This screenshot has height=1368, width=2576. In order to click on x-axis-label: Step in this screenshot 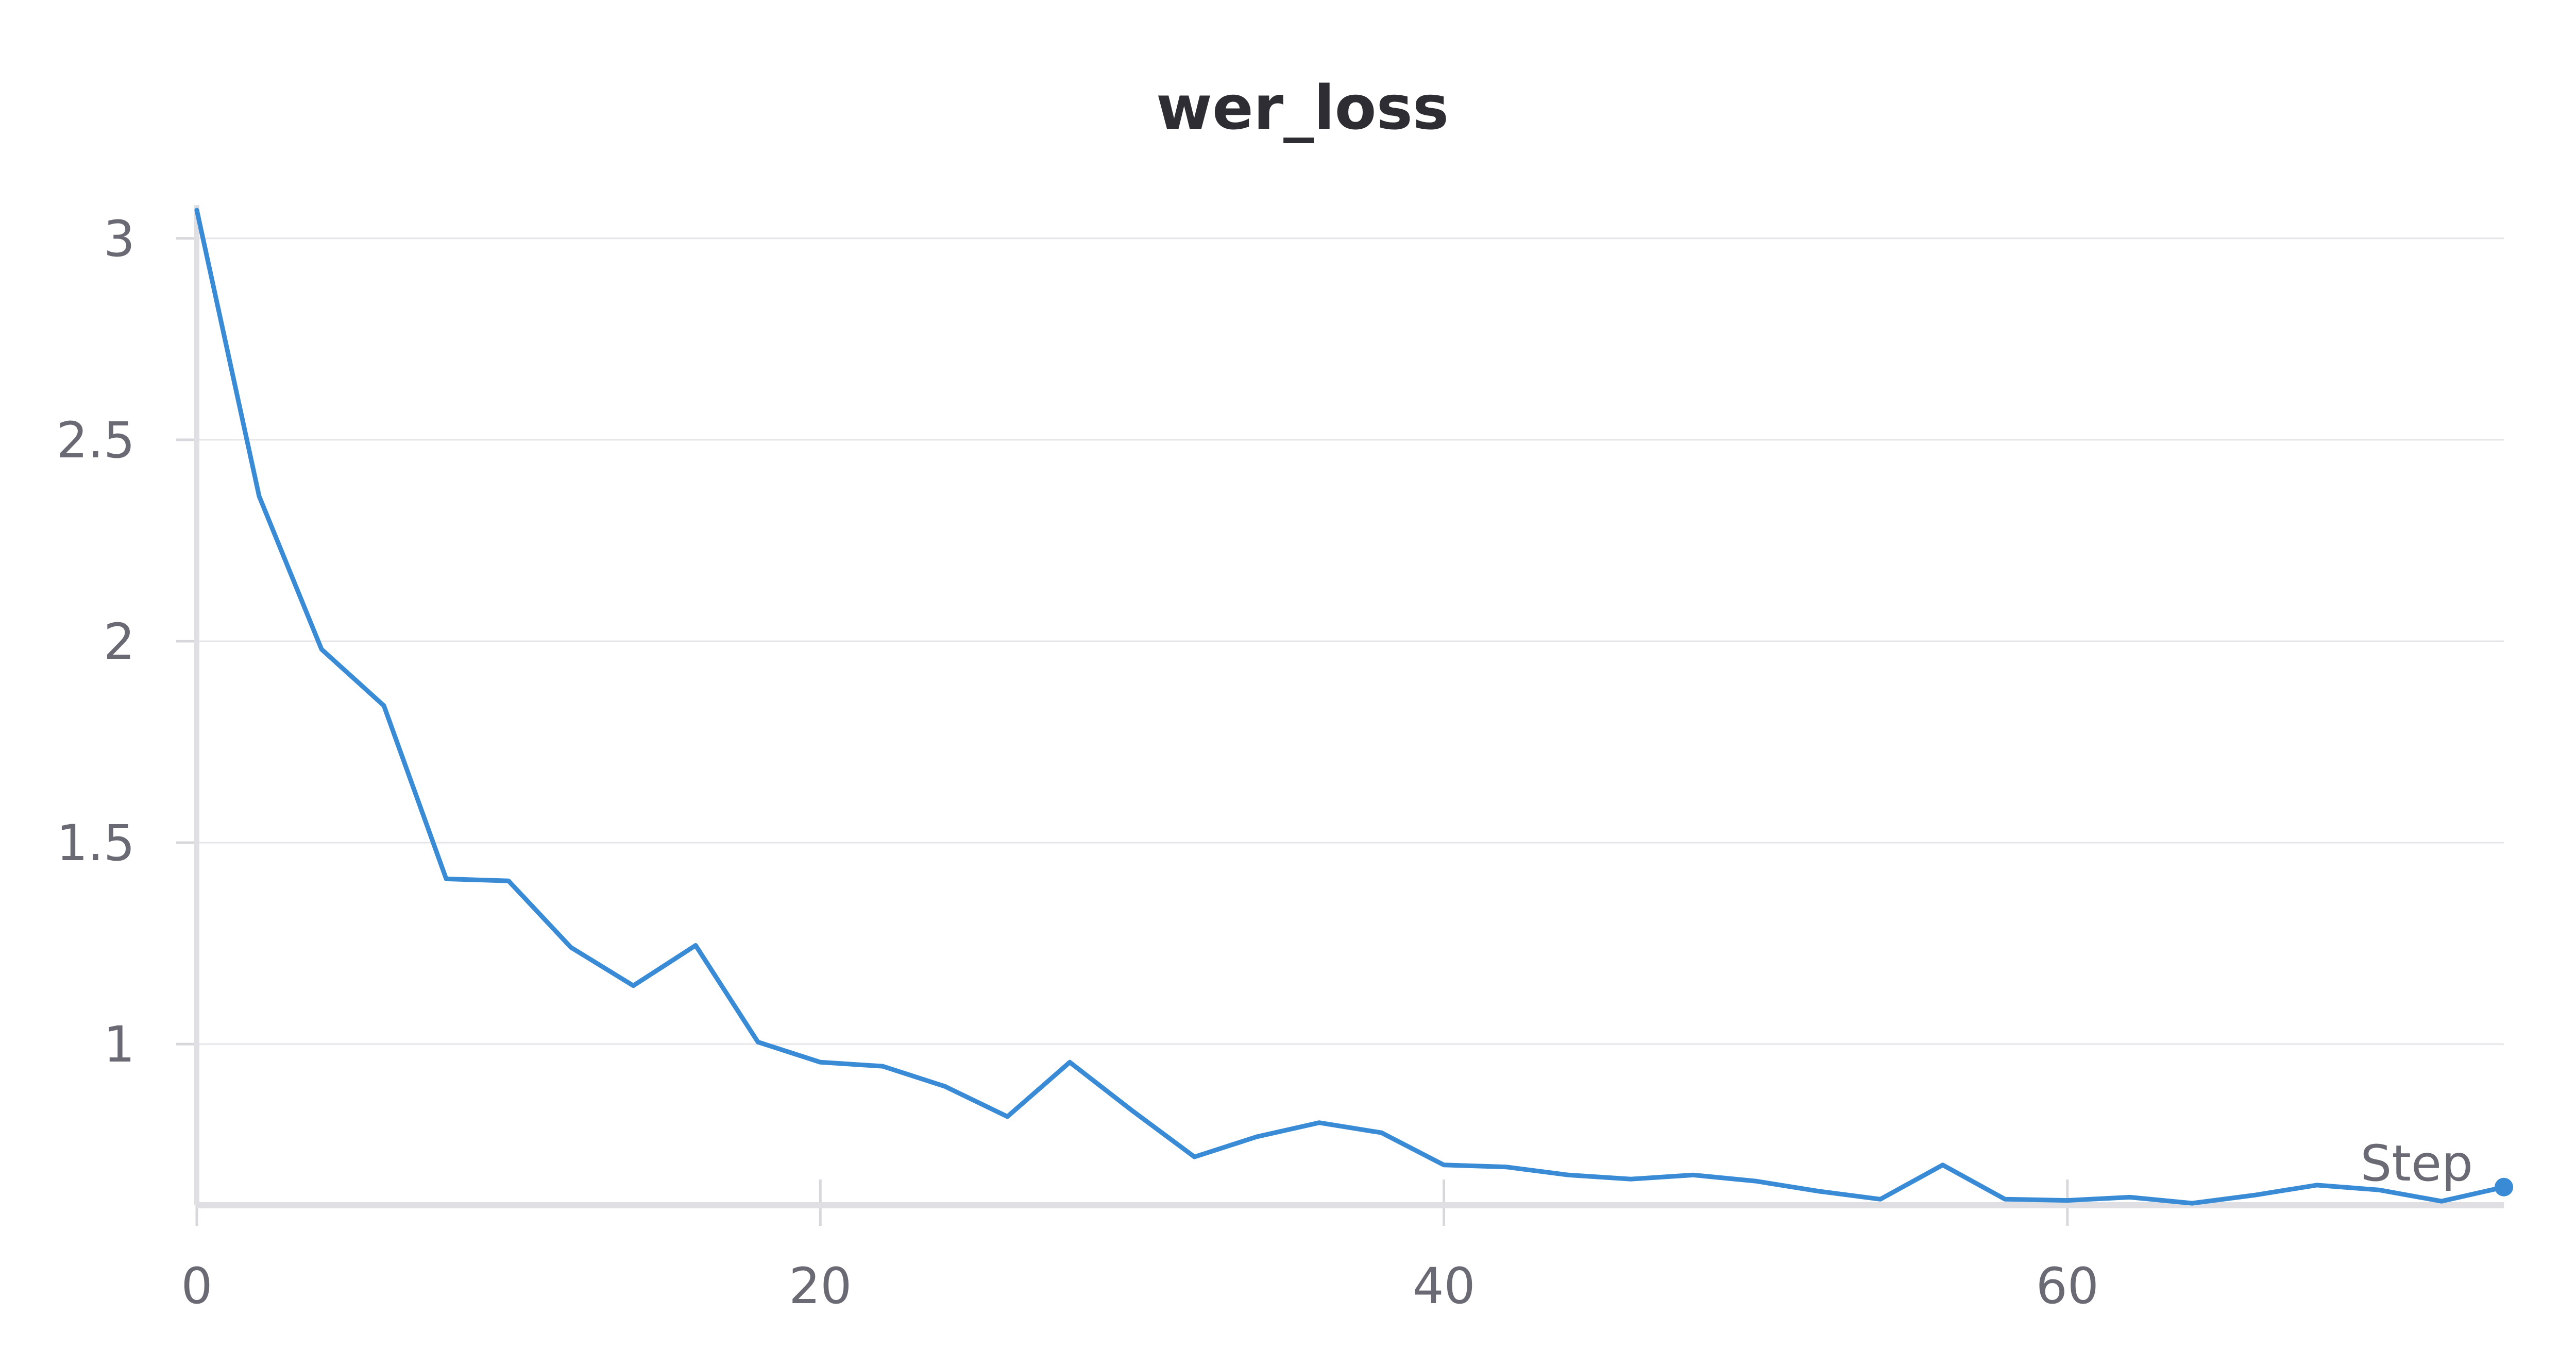, I will do `click(2416, 1163)`.